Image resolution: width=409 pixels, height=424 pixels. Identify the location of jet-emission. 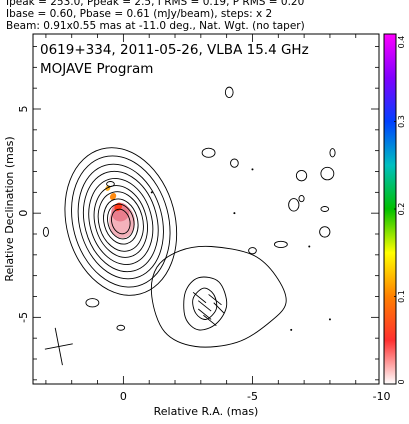
(113, 196).